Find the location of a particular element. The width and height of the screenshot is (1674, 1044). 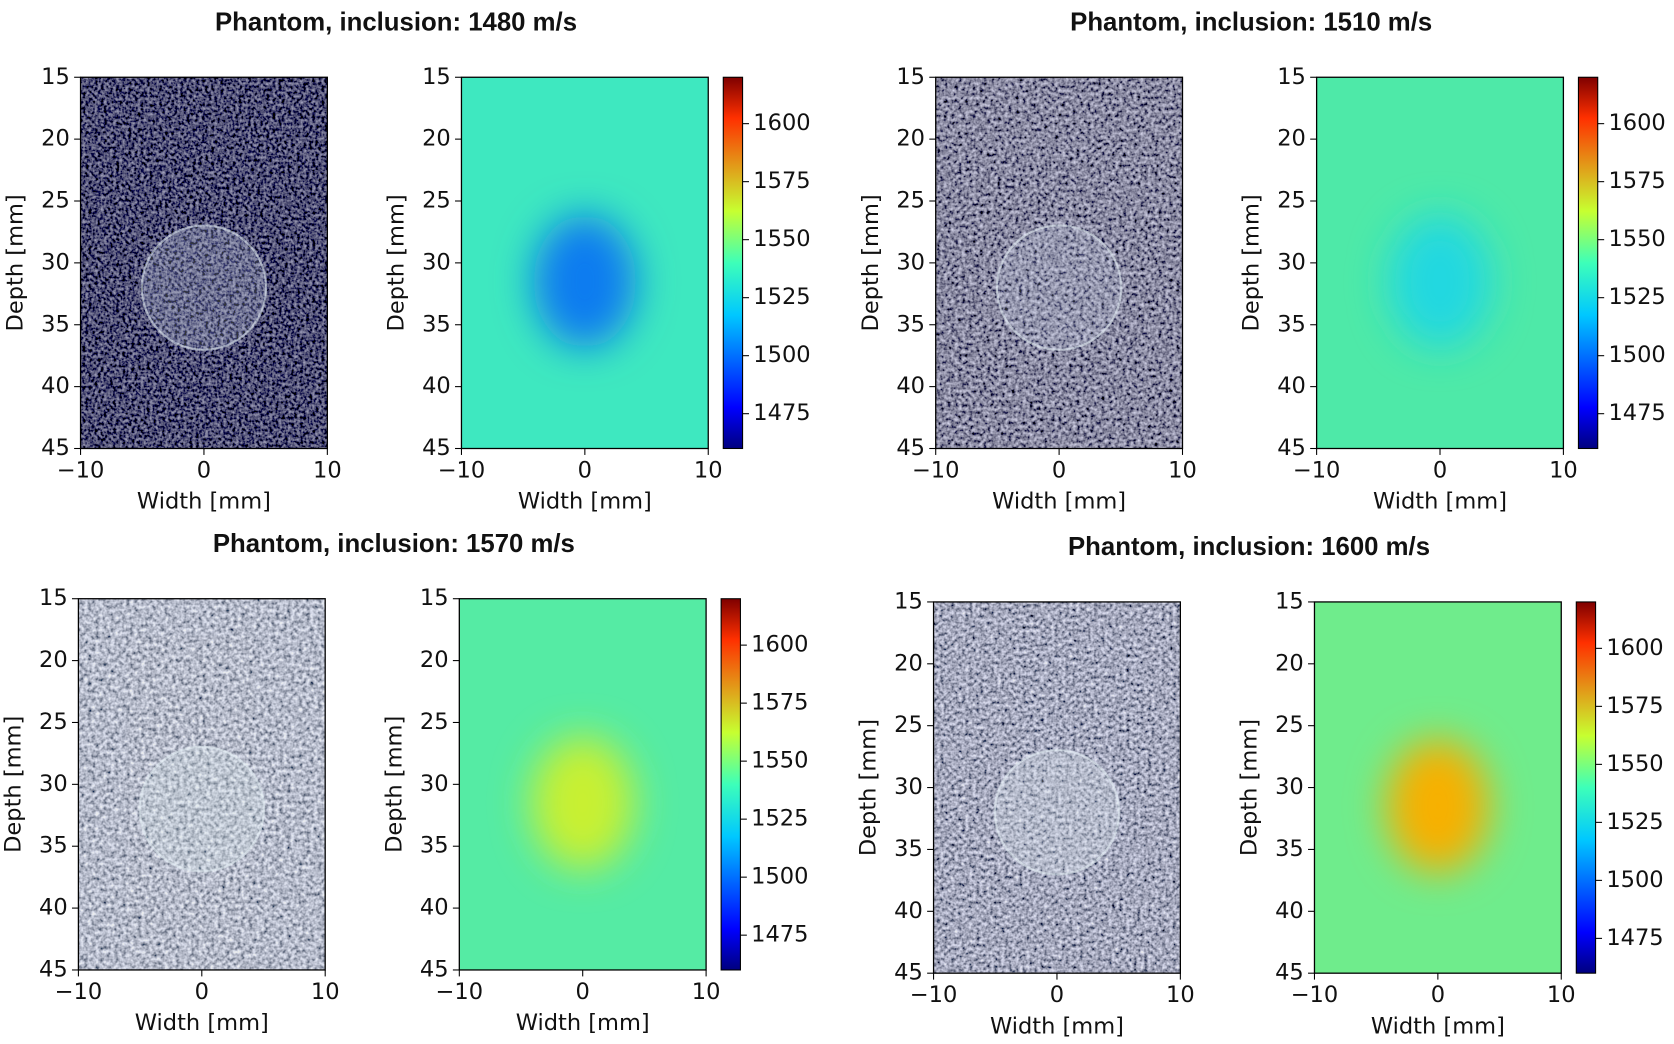

group-title: Phantom, inclusion: 1600 m/s is located at coordinates (1249, 547).